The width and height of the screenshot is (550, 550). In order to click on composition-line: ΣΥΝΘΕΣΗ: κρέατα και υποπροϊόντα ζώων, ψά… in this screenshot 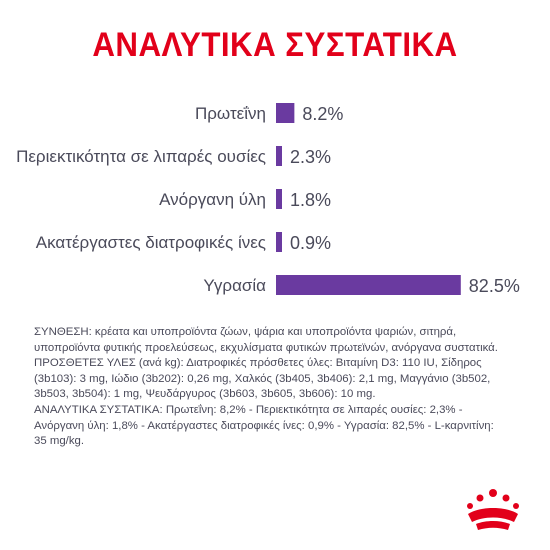, I will do `click(245, 332)`.